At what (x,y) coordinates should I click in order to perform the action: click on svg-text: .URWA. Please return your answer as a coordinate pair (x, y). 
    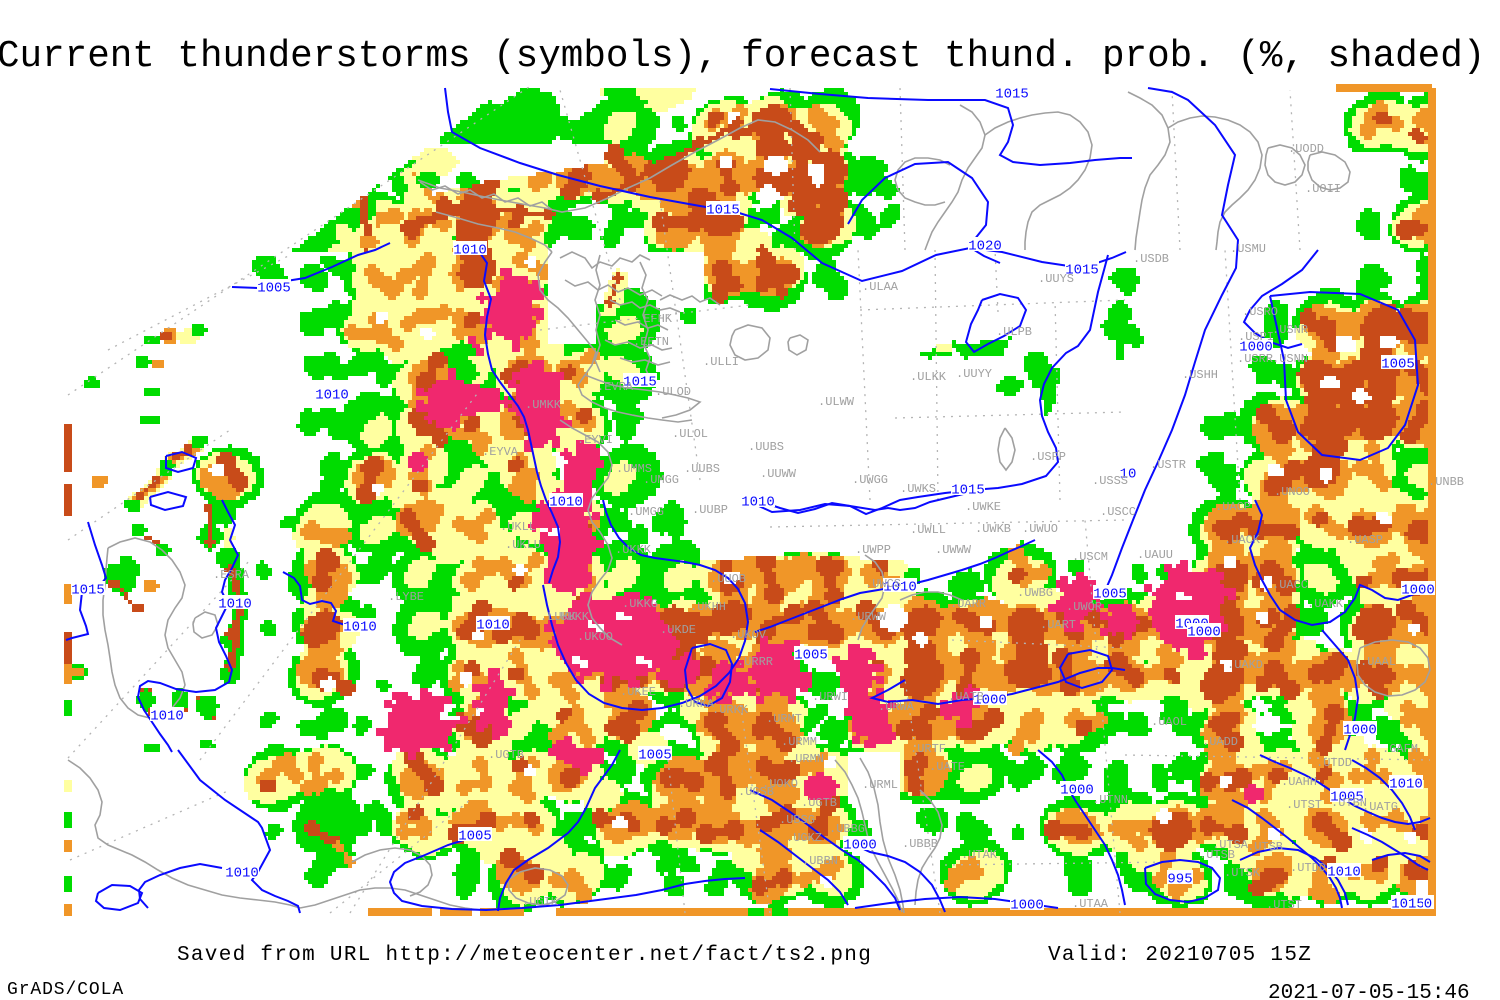
    Looking at the image, I should click on (896, 707).